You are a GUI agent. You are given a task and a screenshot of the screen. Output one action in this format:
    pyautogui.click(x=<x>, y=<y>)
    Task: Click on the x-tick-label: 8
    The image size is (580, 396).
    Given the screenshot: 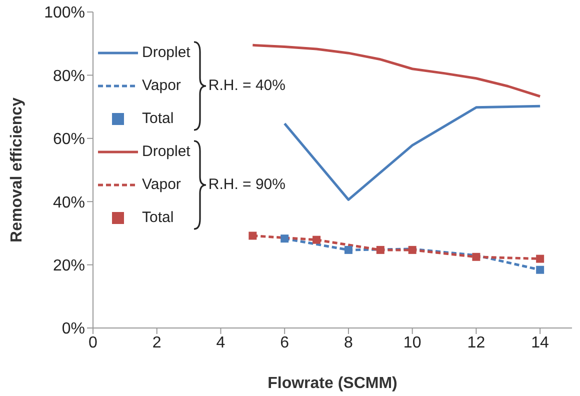 What is the action you would take?
    pyautogui.click(x=349, y=343)
    